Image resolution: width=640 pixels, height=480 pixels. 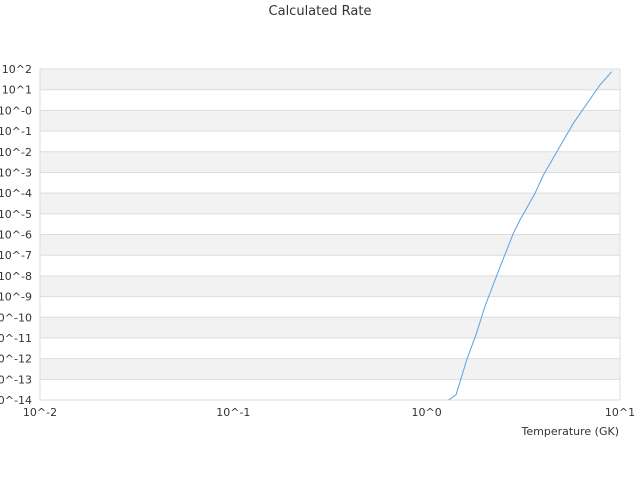 What do you see at coordinates (320, 11) in the screenshot?
I see `chart-title: Calculated Rate` at bounding box center [320, 11].